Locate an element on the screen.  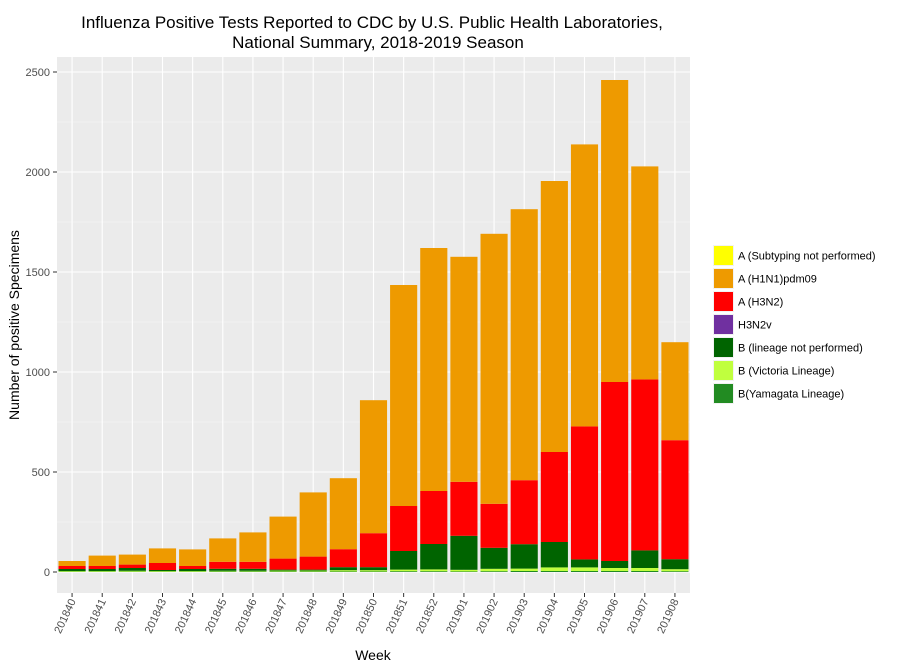
bar-segment-201842-b-lineage-not-performed is located at coordinates (132, 569).